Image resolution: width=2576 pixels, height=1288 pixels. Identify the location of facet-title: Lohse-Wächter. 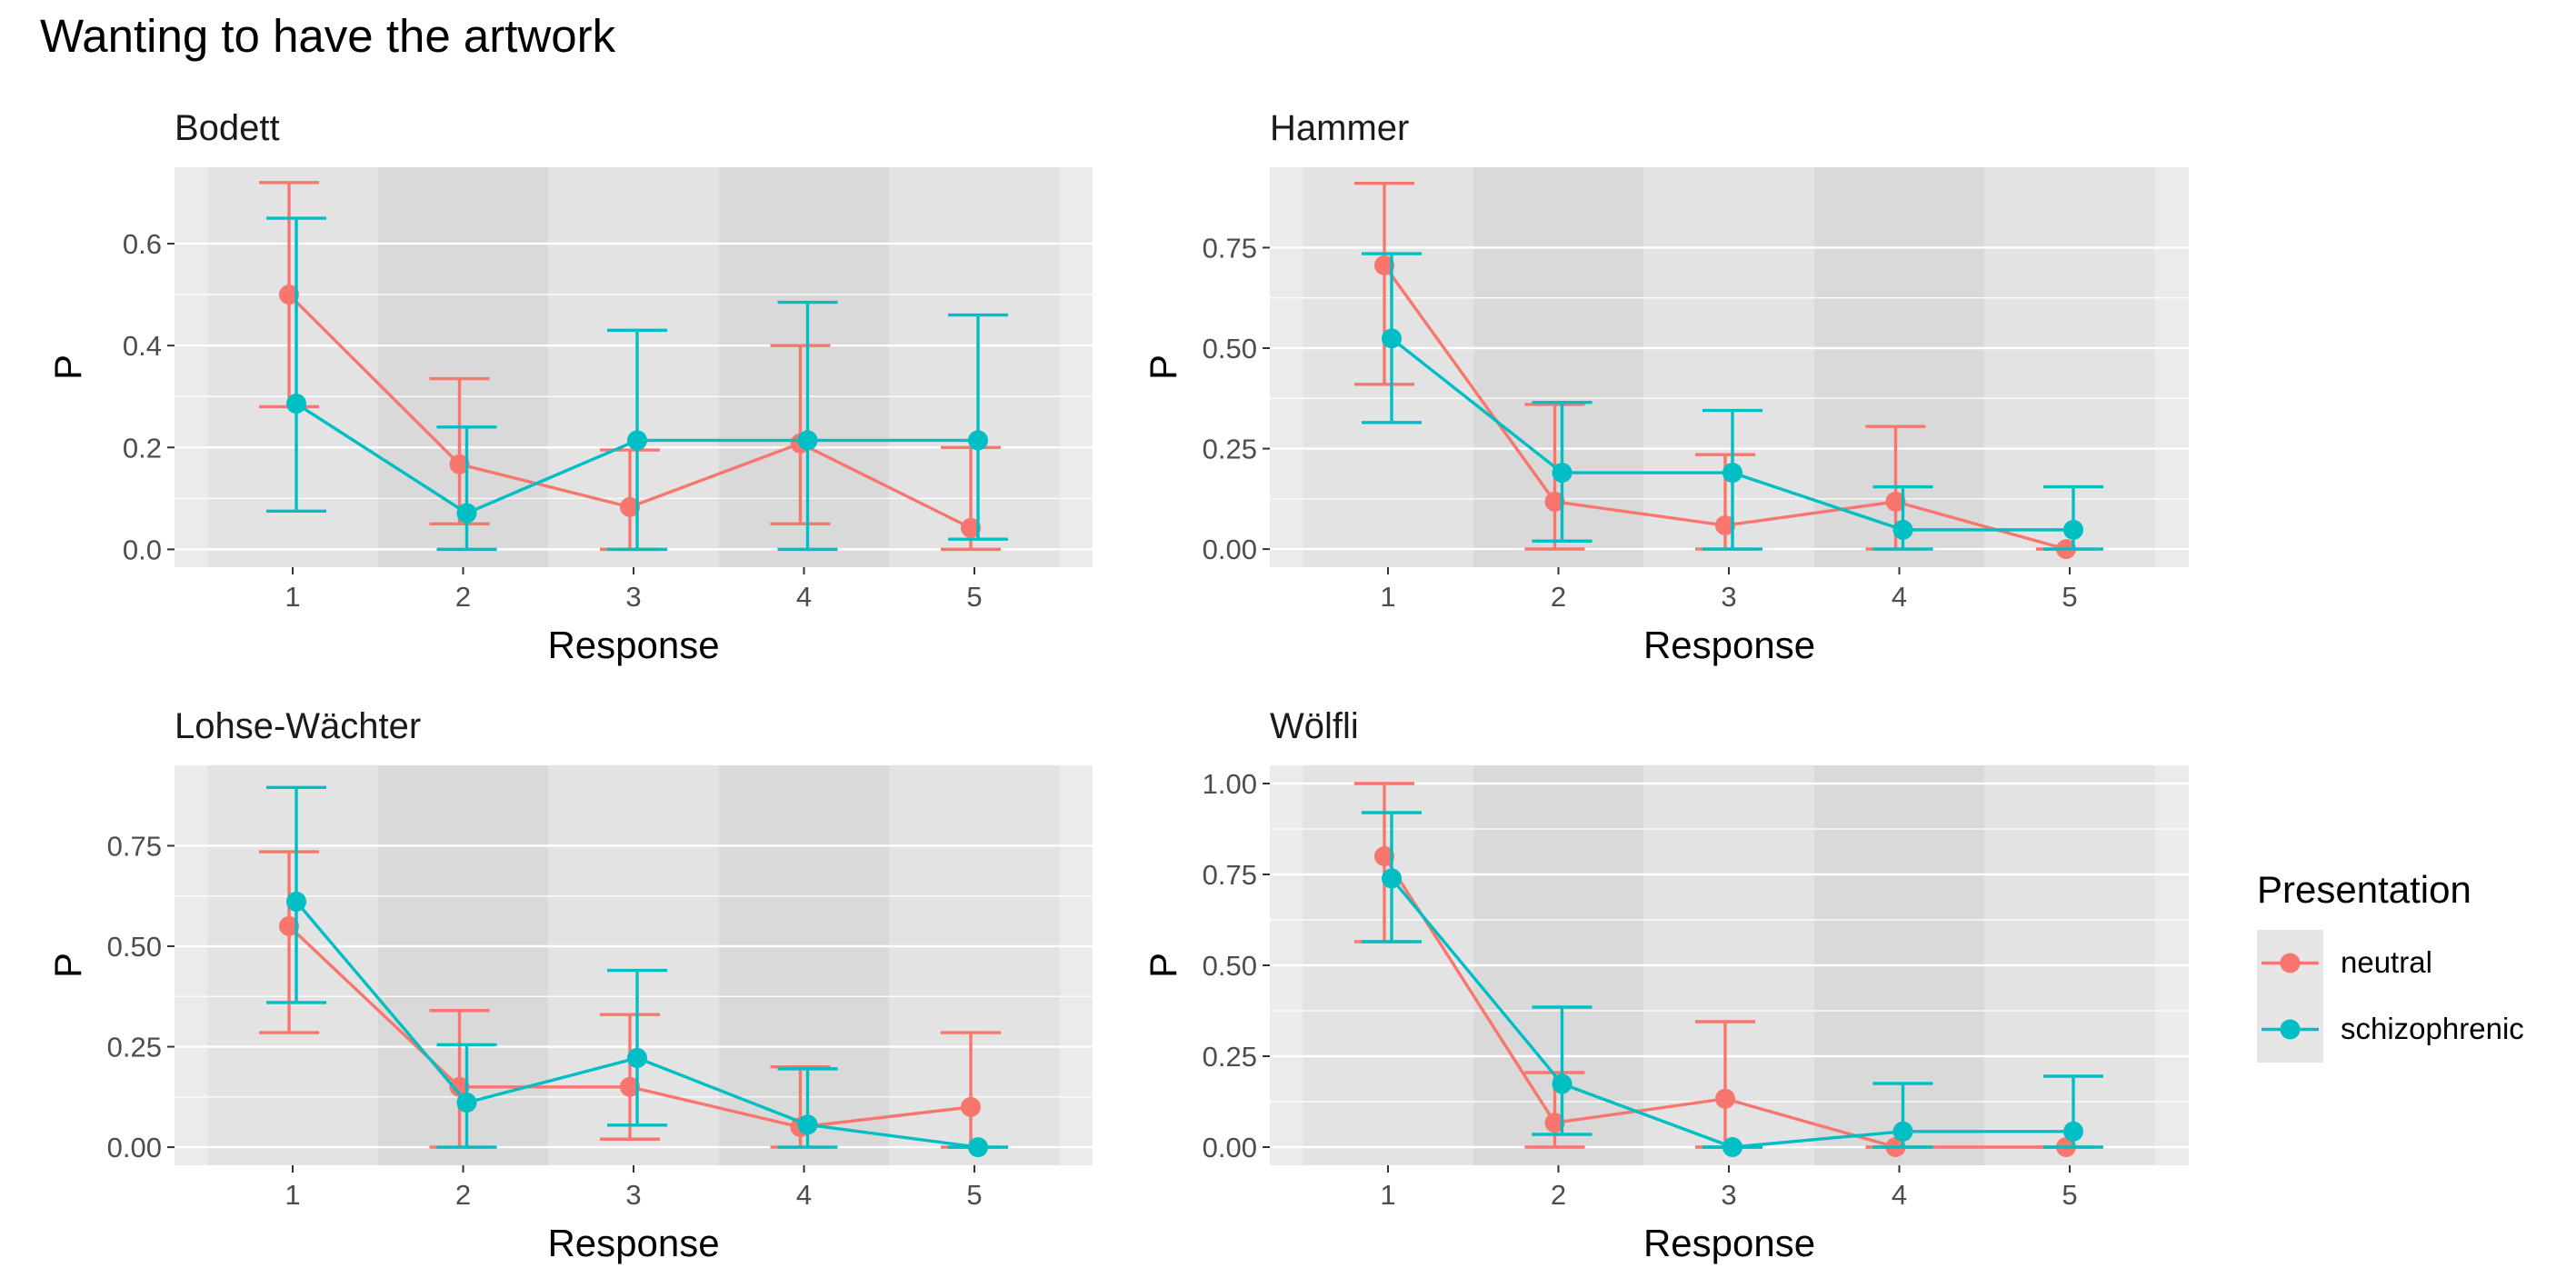
(298, 726).